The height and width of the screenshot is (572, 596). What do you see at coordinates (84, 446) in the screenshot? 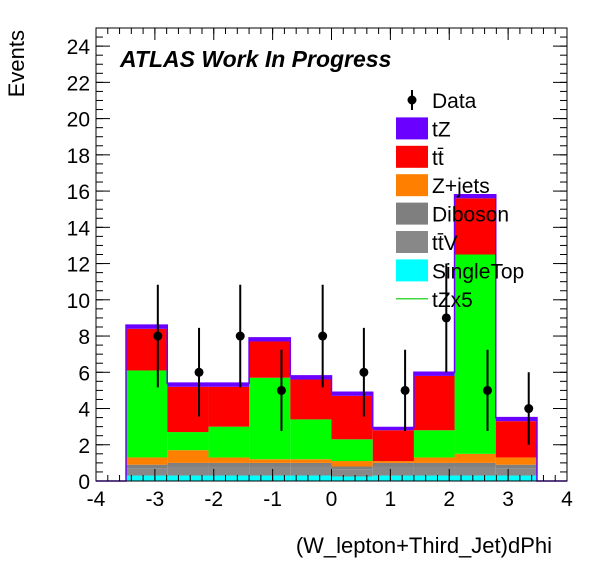
I see `y-tick-label-1: 2` at bounding box center [84, 446].